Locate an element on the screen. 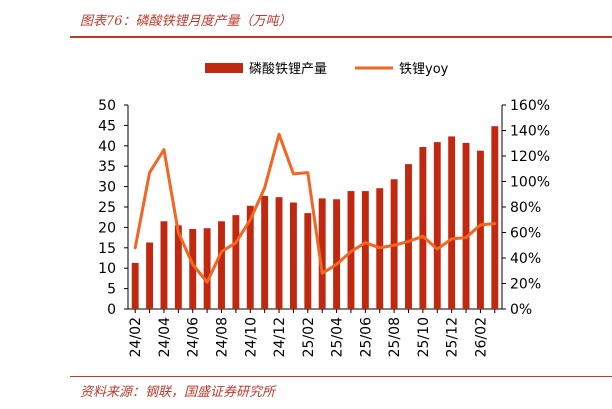 The height and width of the screenshot is (409, 612). legend-line-label: 铁锂yoy is located at coordinates (424, 69).